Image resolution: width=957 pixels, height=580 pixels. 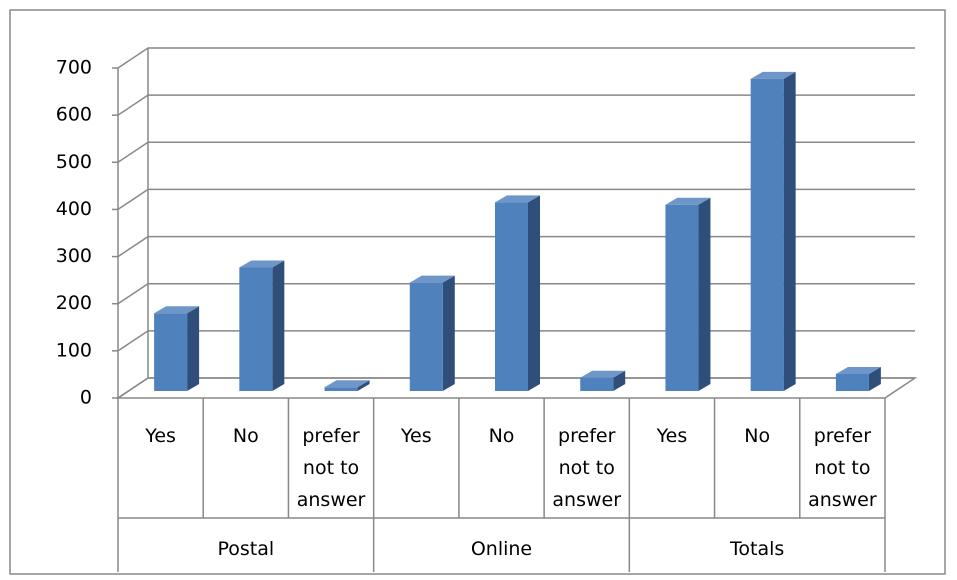 What do you see at coordinates (74, 68) in the screenshot?
I see `y-tick-label: 700` at bounding box center [74, 68].